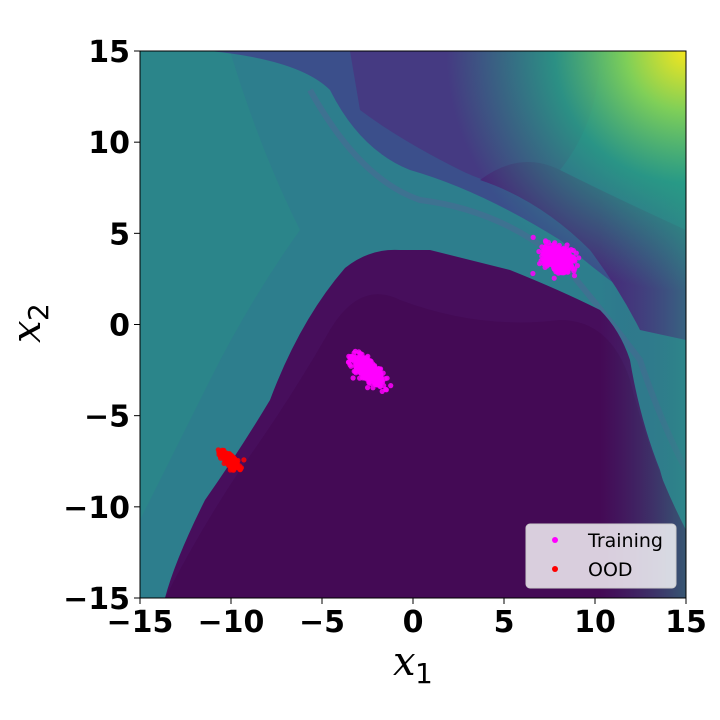  I want to click on x-tick-label: 0, so click(413, 622).